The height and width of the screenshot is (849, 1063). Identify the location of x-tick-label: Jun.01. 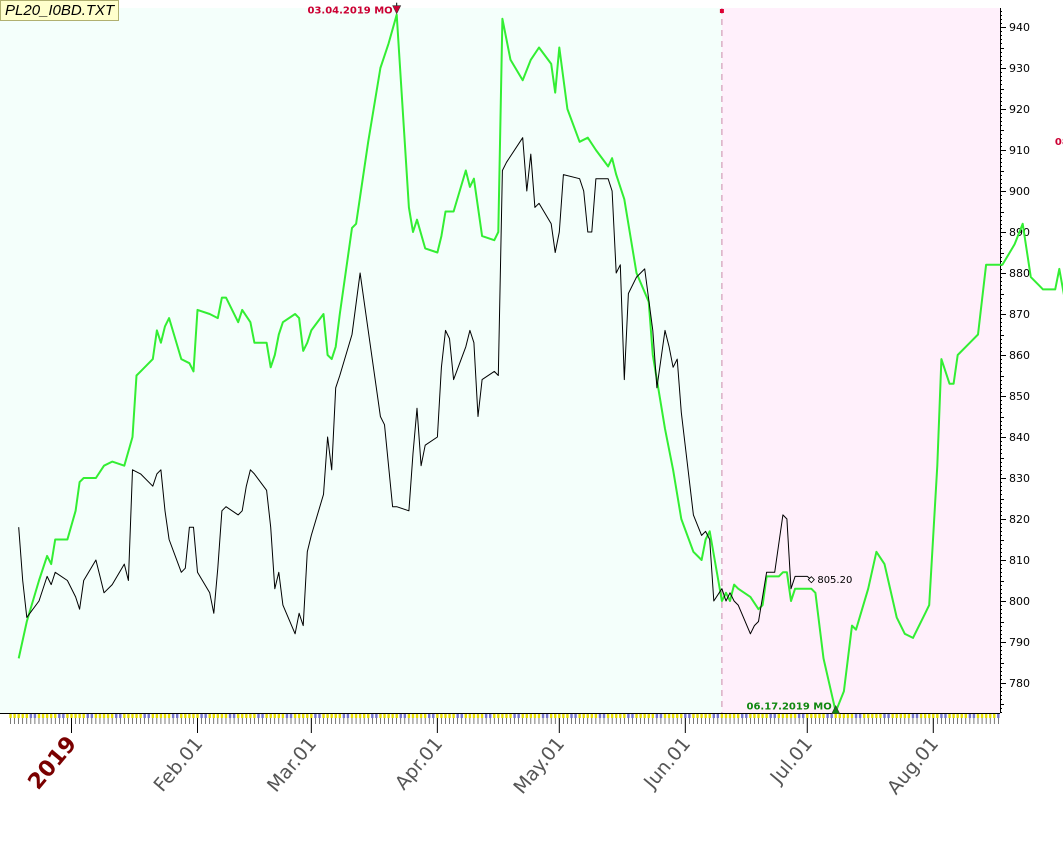
(667, 763).